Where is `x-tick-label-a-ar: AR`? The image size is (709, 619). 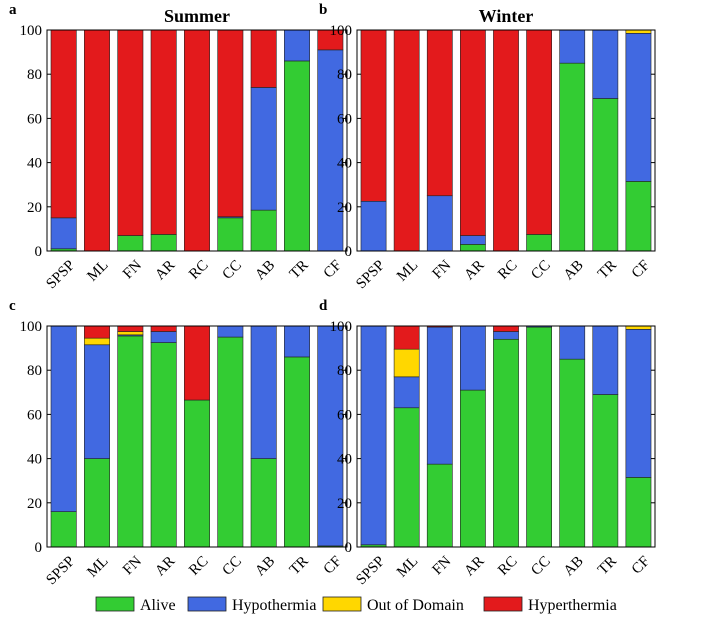
x-tick-label-a-ar: AR is located at coordinates (165, 270).